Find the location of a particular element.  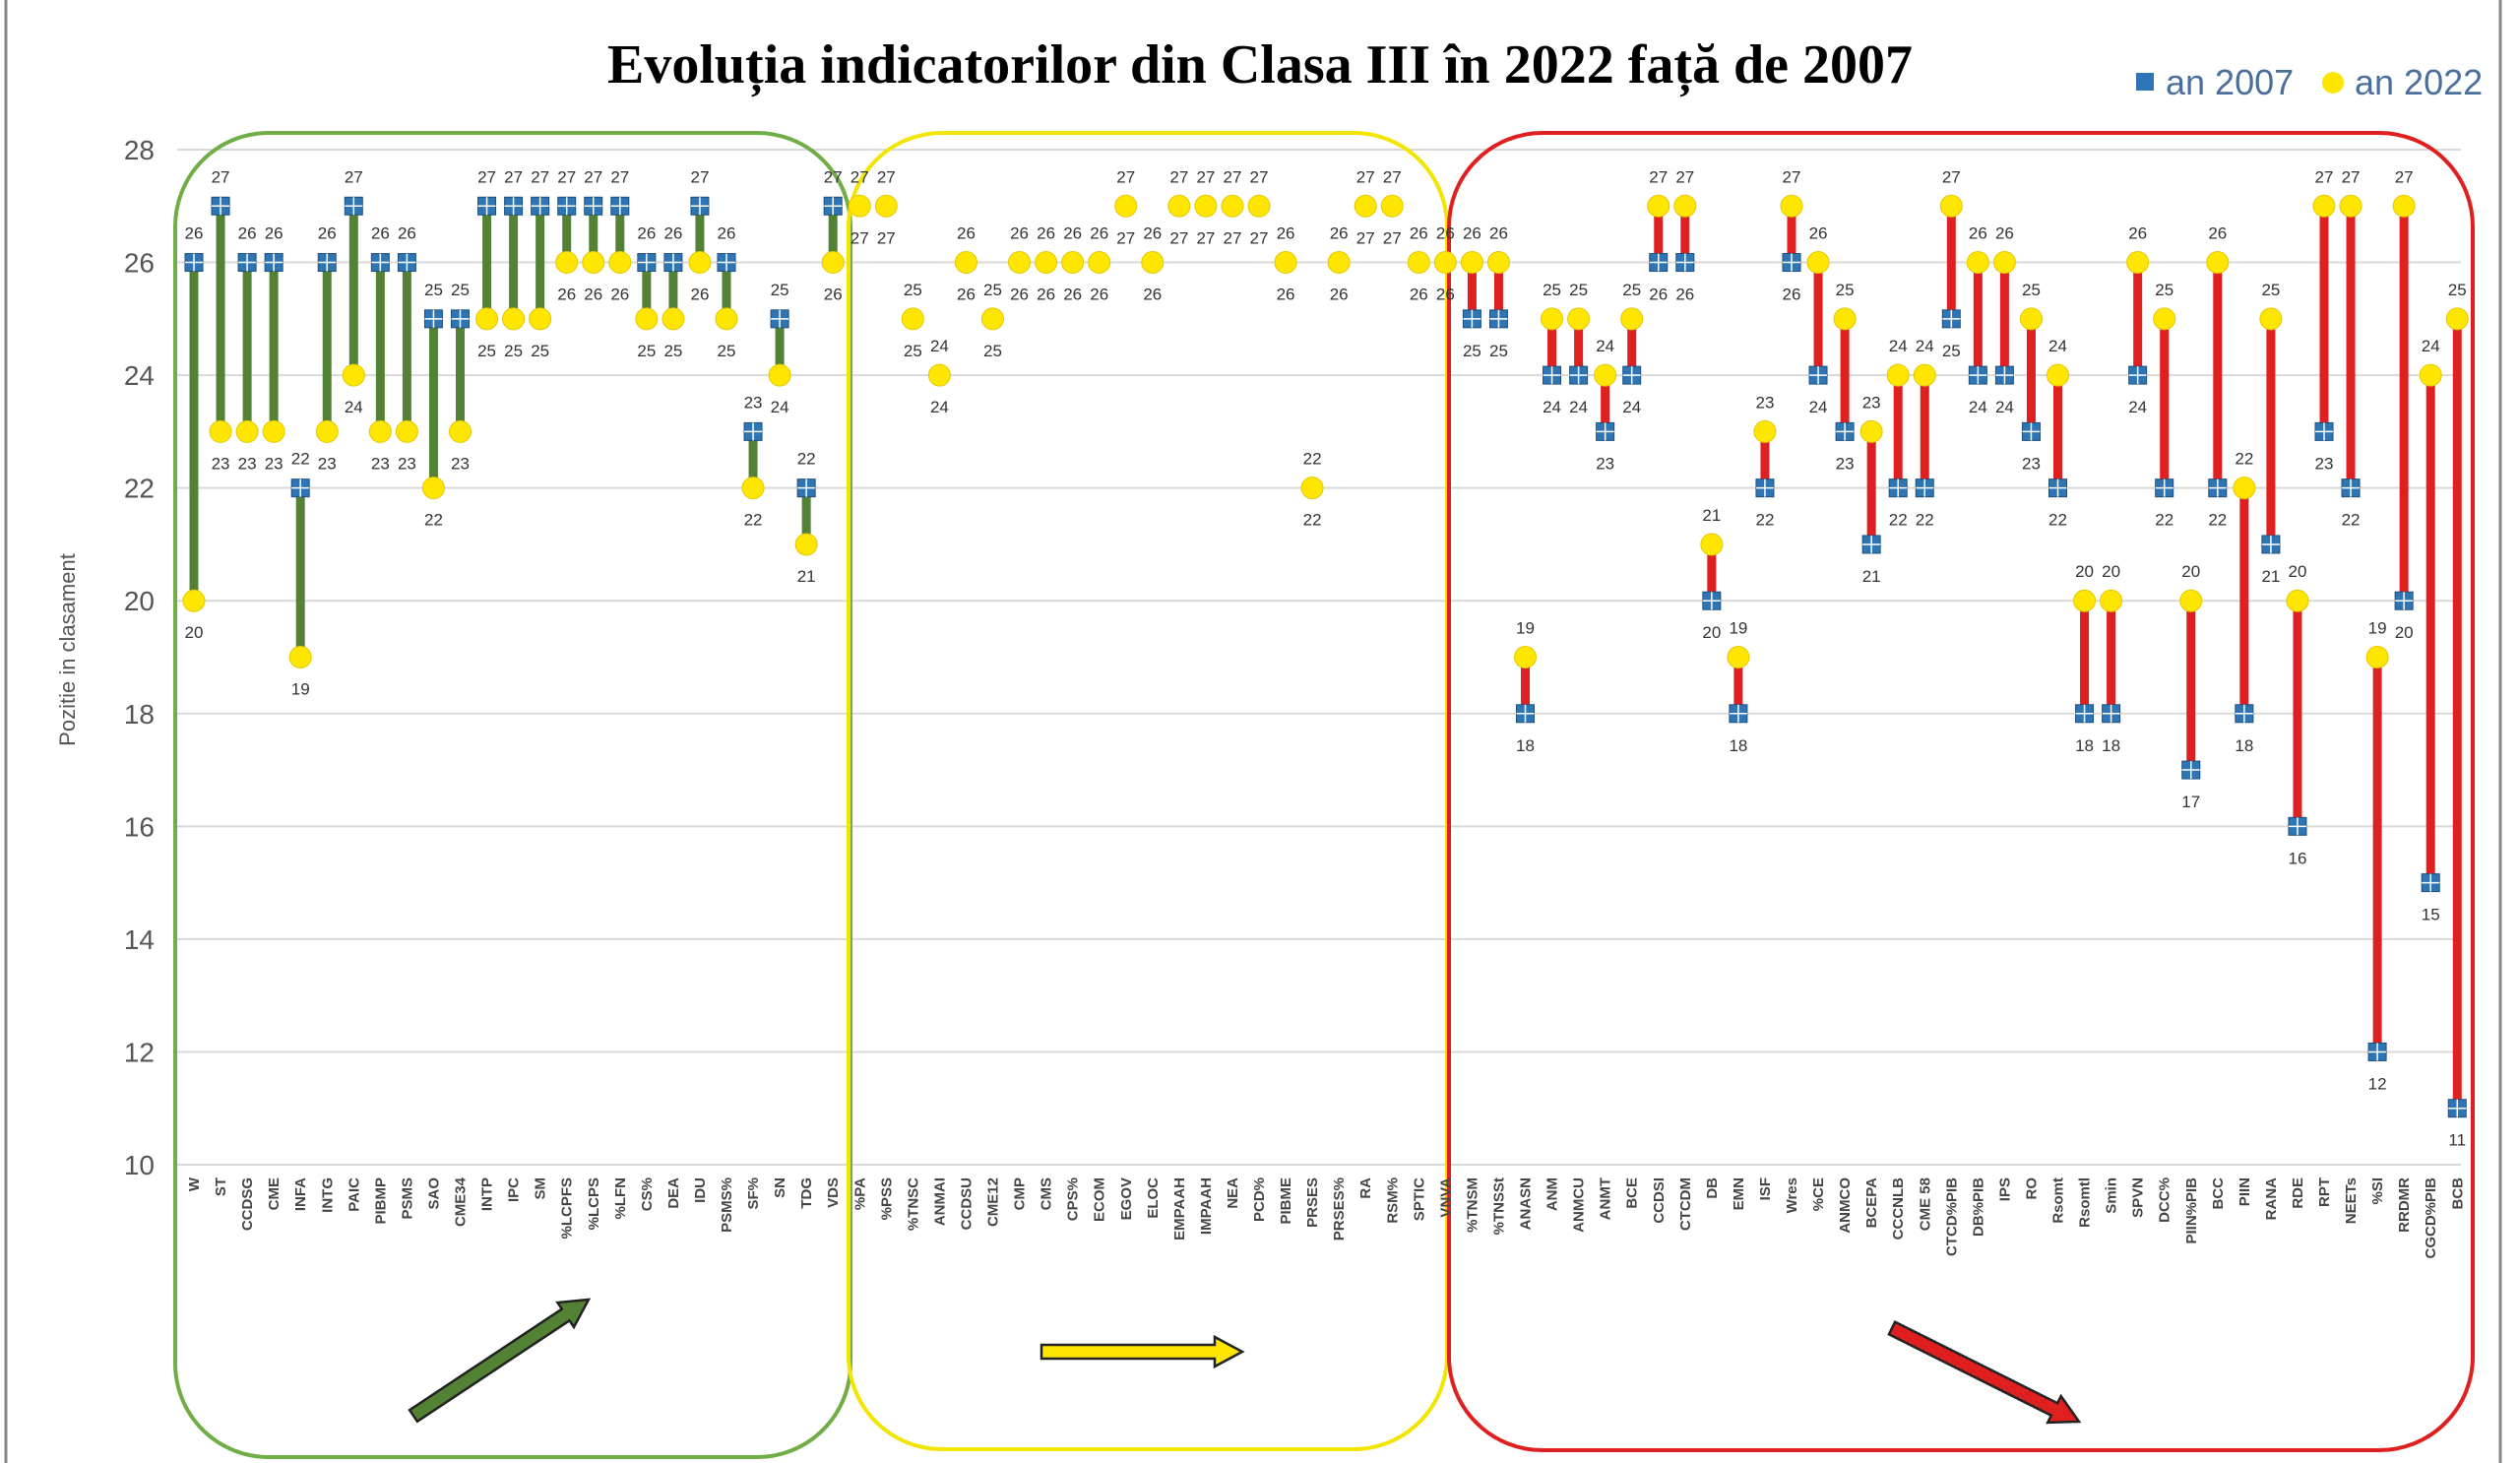

x-tick-label: CME is located at coordinates (274, 1193).